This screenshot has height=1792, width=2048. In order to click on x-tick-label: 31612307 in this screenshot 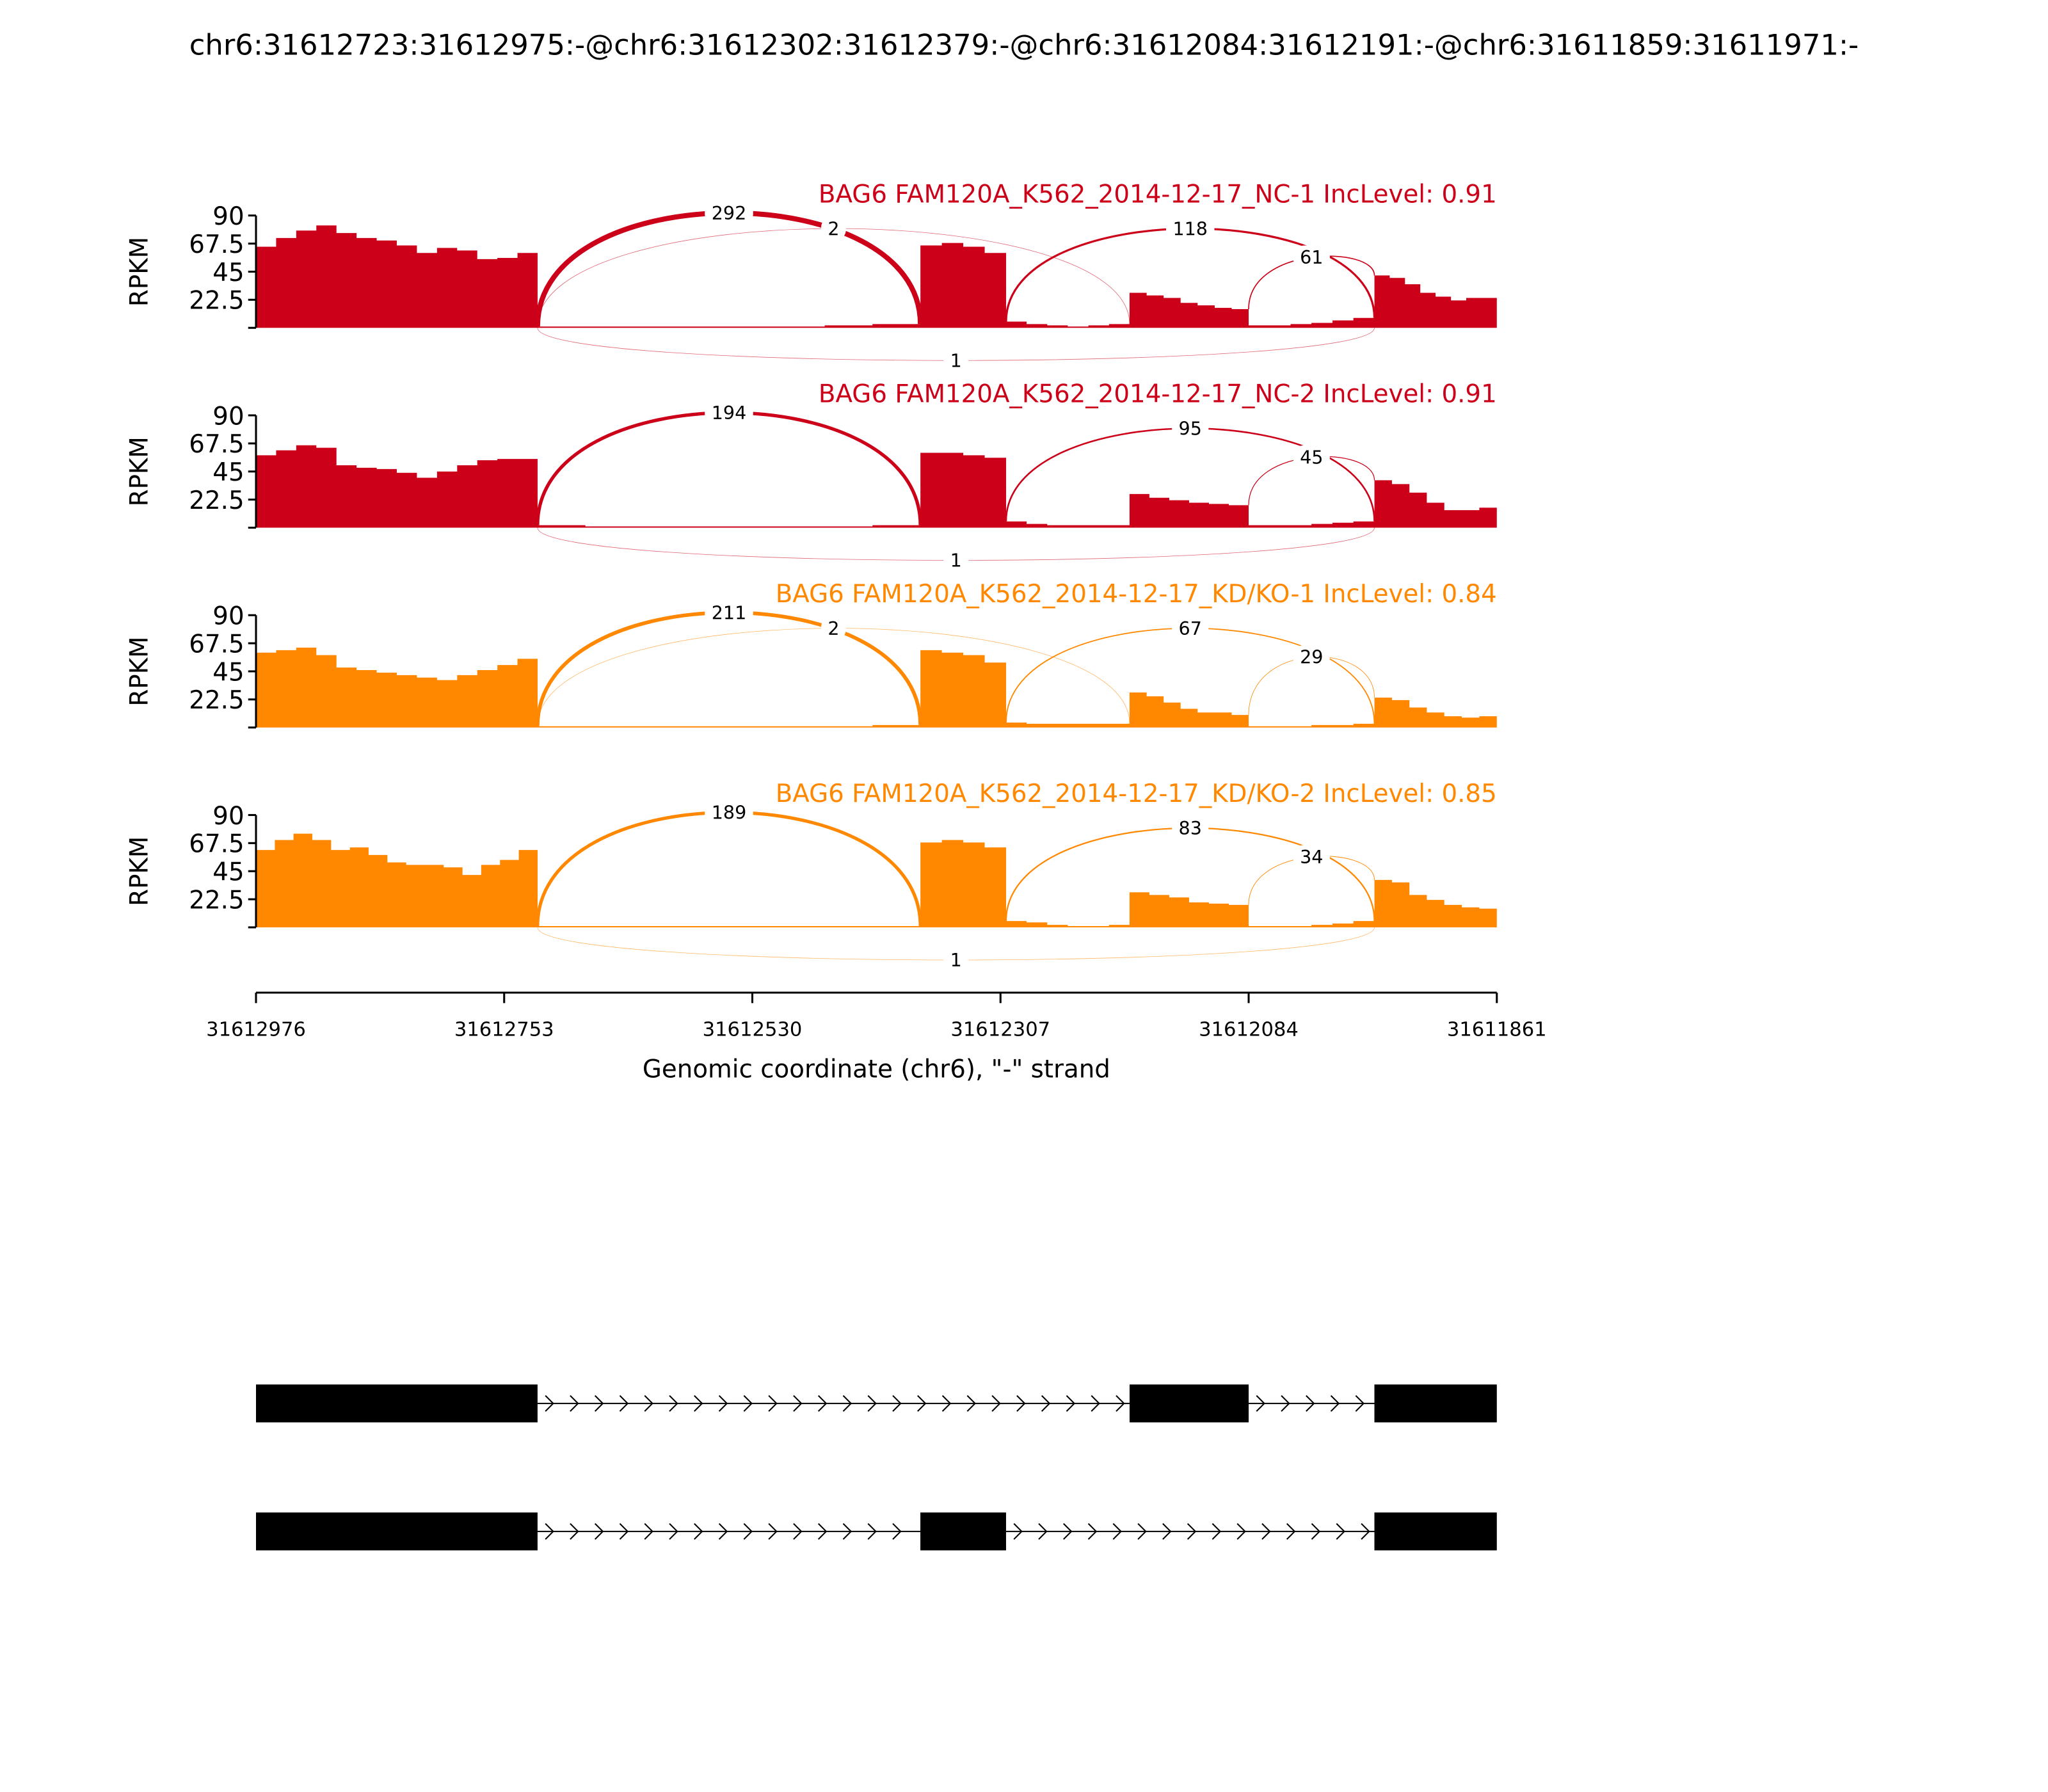, I will do `click(1000, 1029)`.